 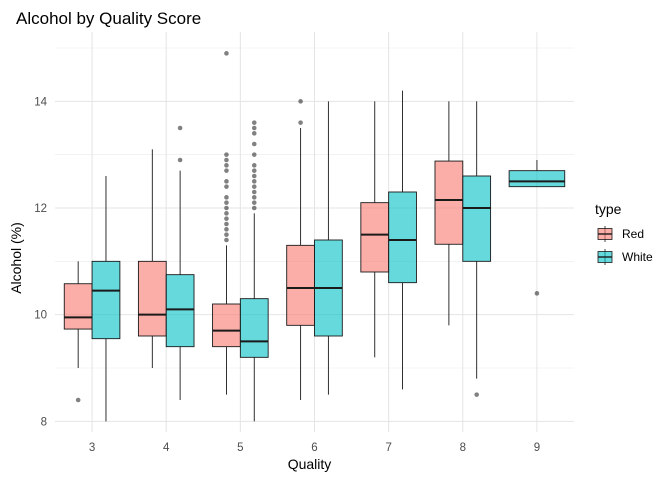 What do you see at coordinates (40, 102) in the screenshot?
I see `y-tick-label: 14` at bounding box center [40, 102].